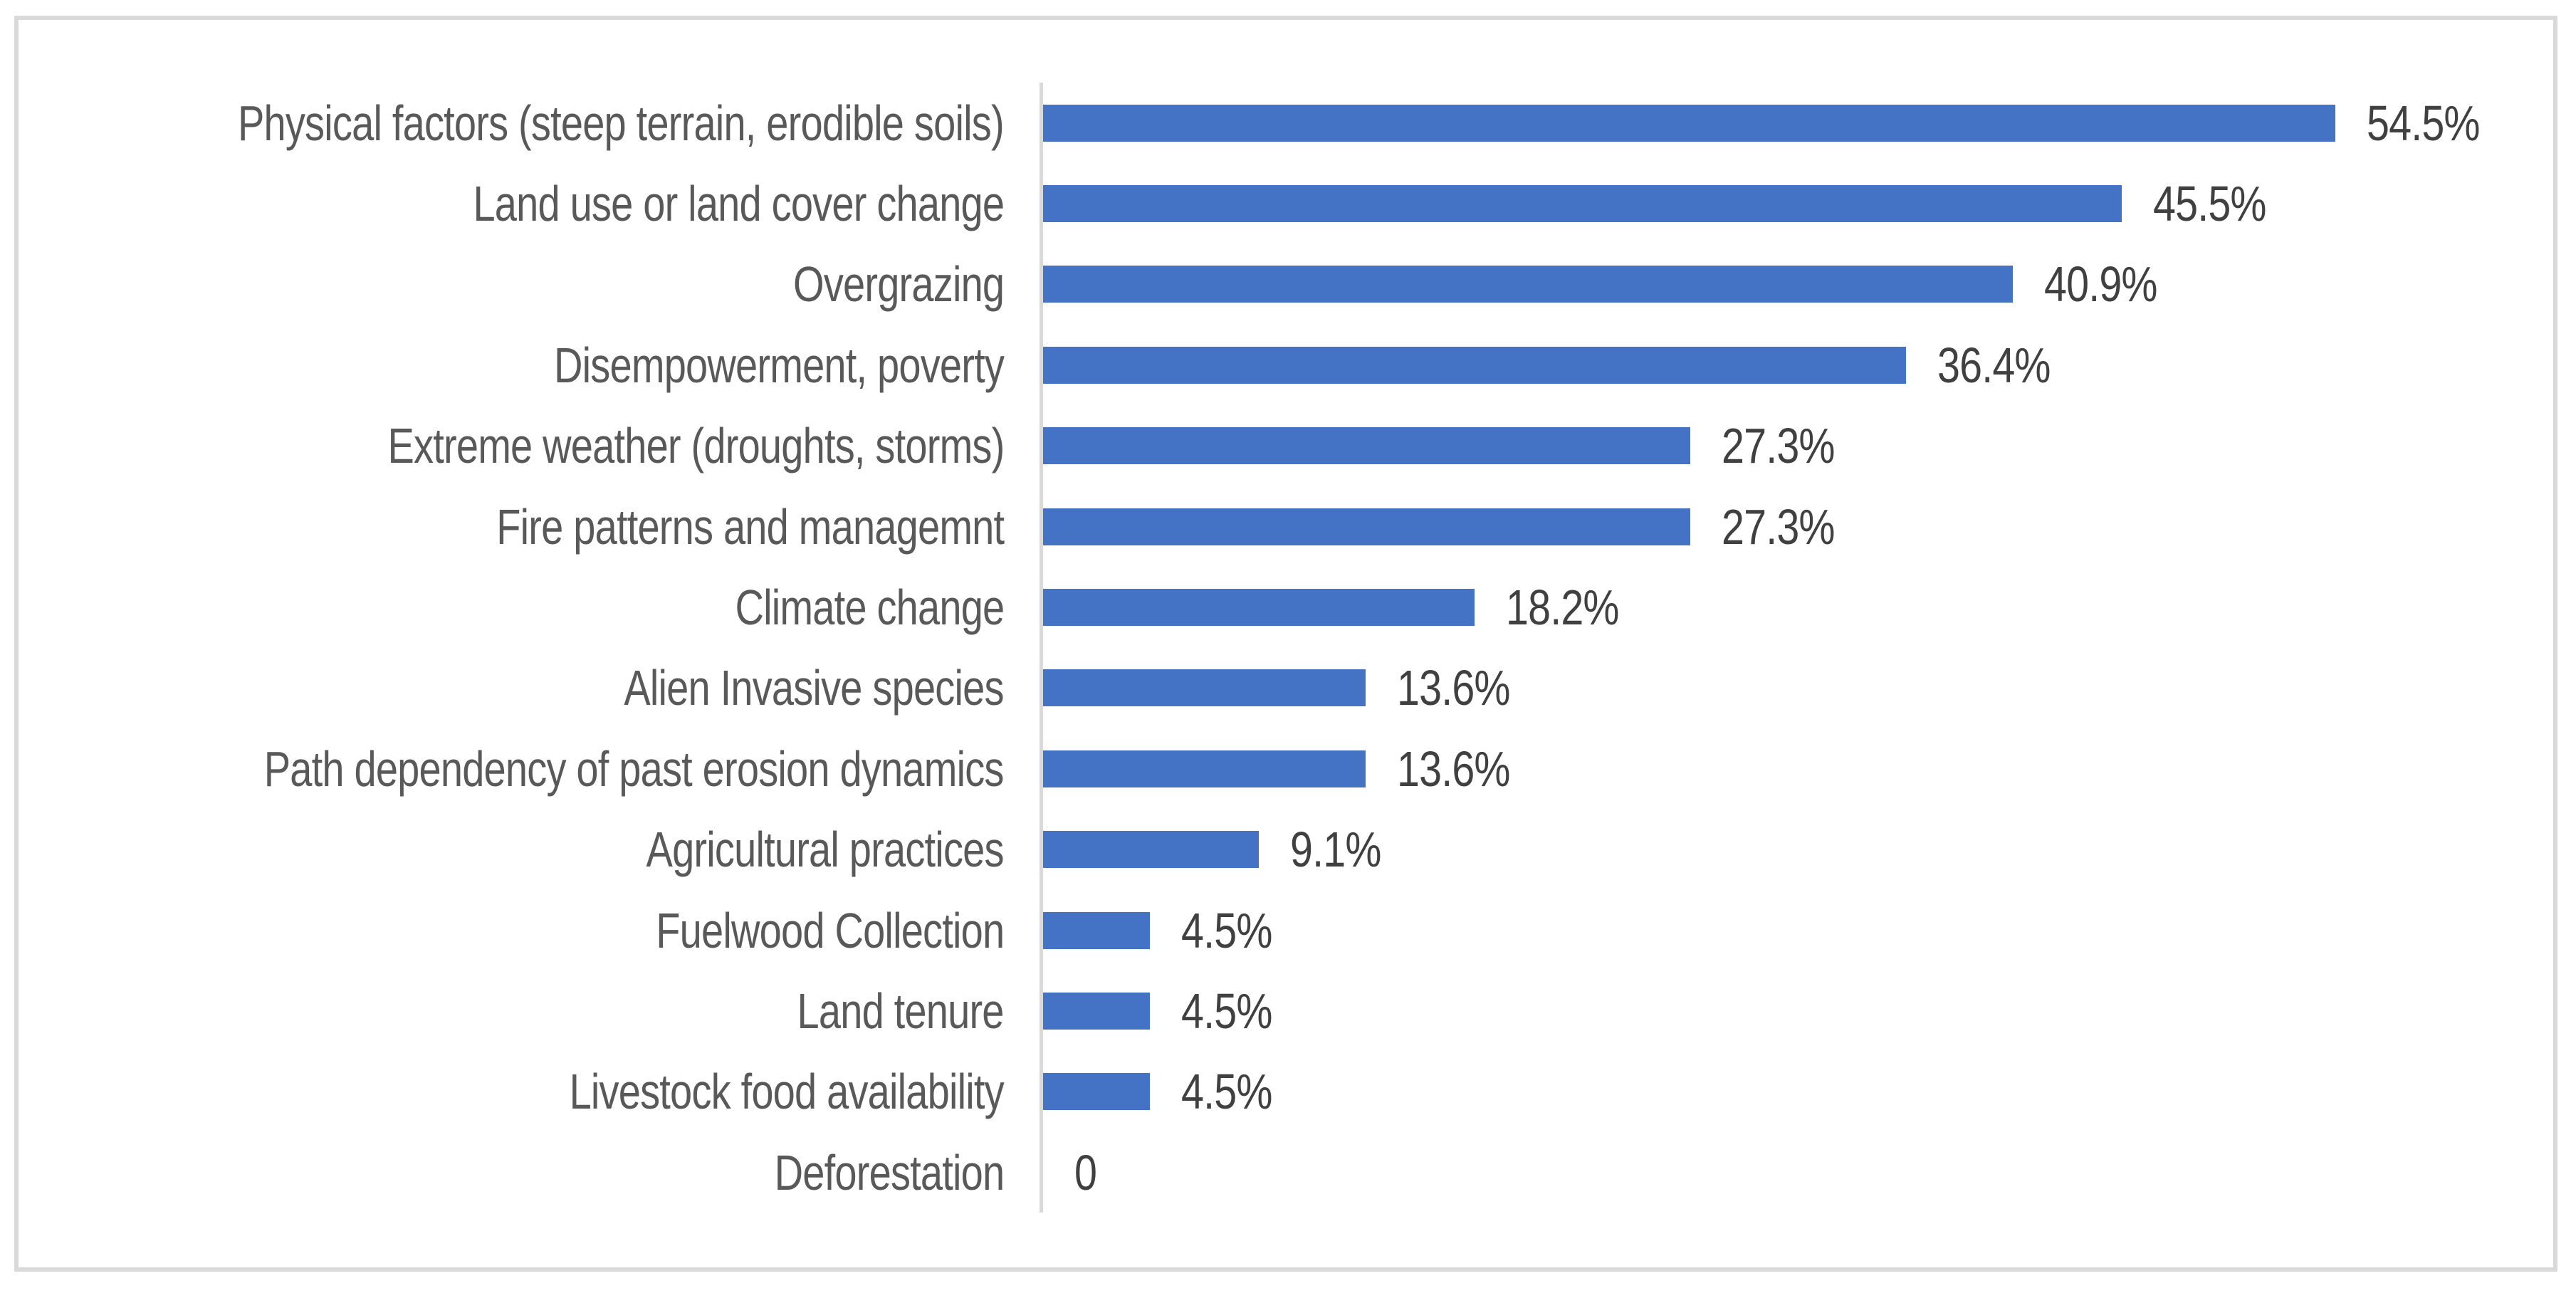  Describe the element at coordinates (634, 768) in the screenshot. I see `category-label-text: Path dependency of past erosion dynamics` at that location.